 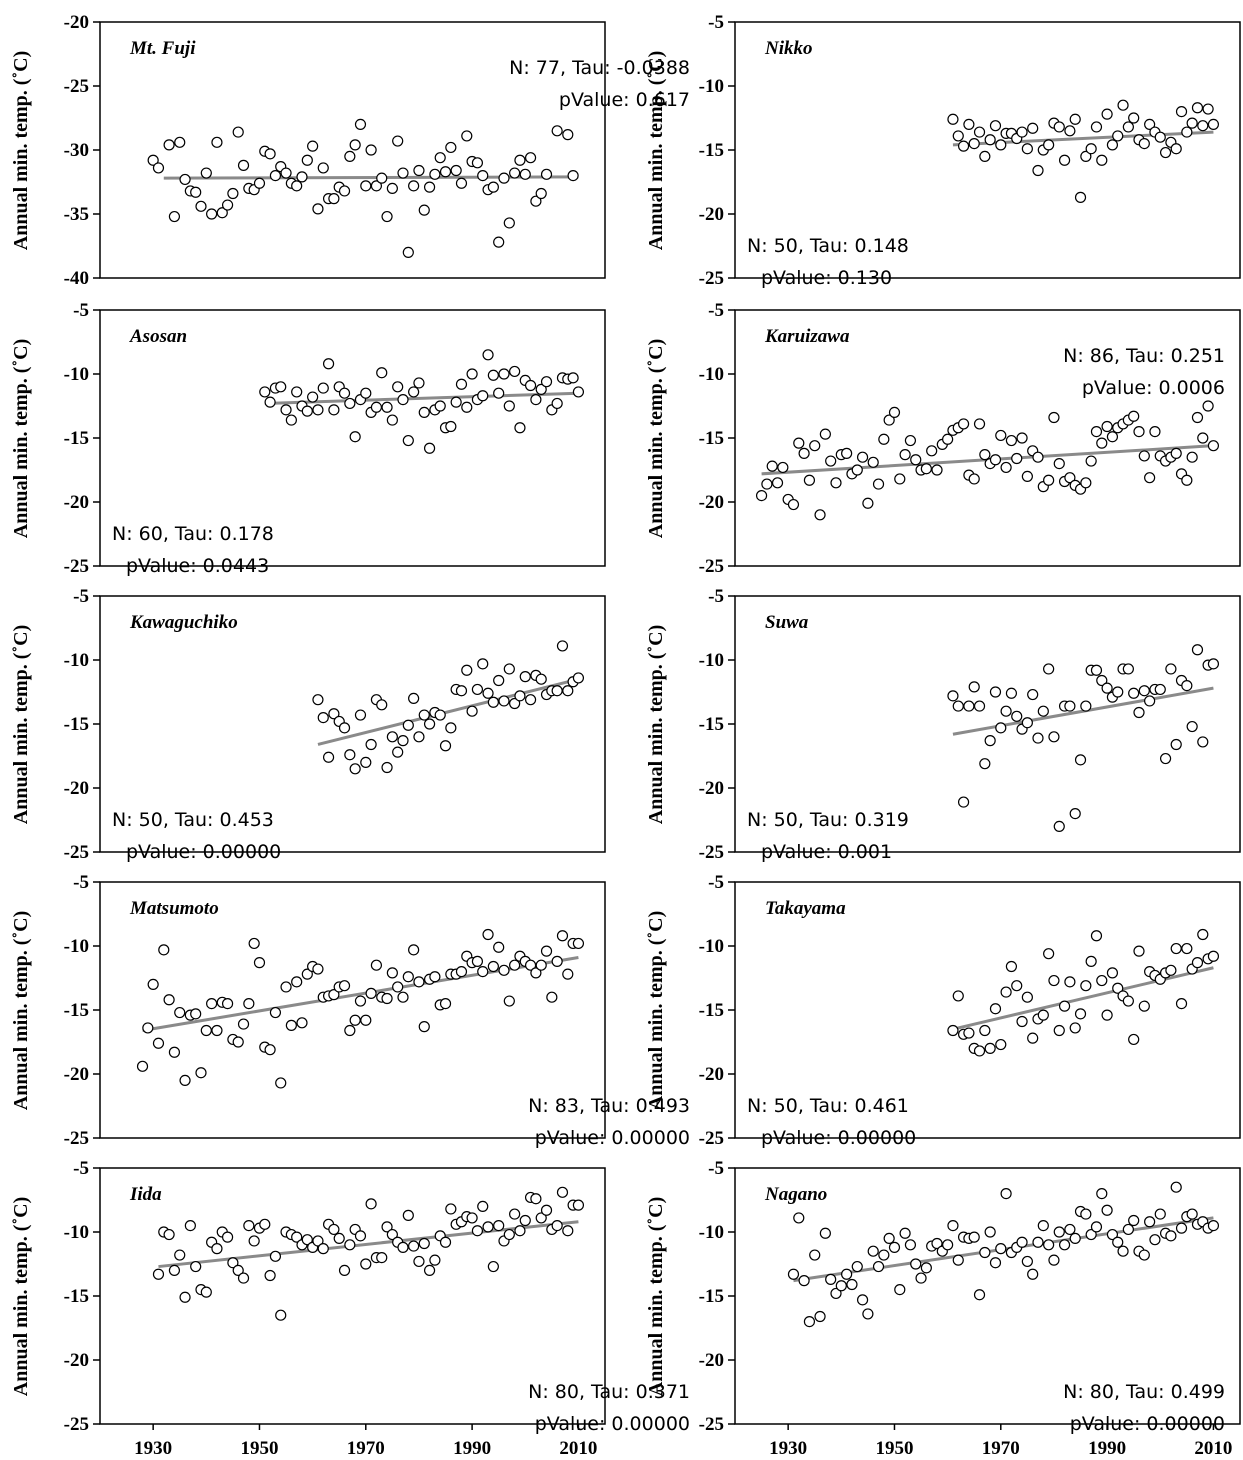 What do you see at coordinates (1001, 1448) in the screenshot?
I see `x-tick-label: 1970` at bounding box center [1001, 1448].